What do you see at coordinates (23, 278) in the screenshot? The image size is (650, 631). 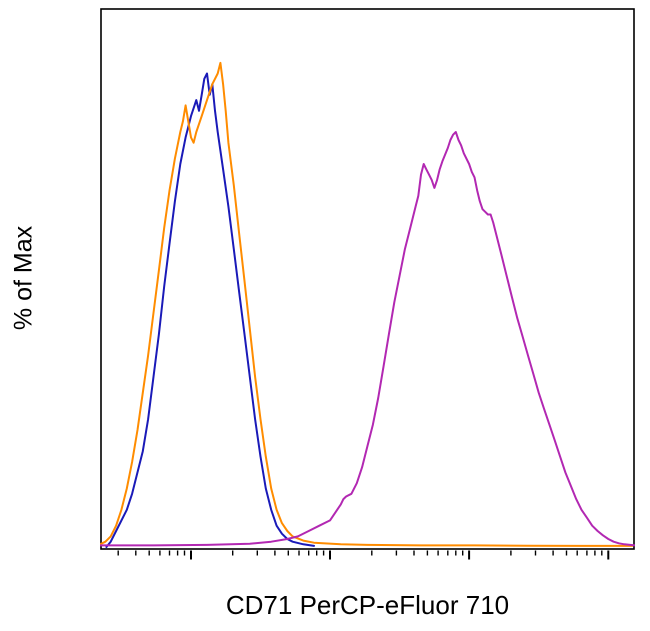 I see `y-axis-label: % of Max` at bounding box center [23, 278].